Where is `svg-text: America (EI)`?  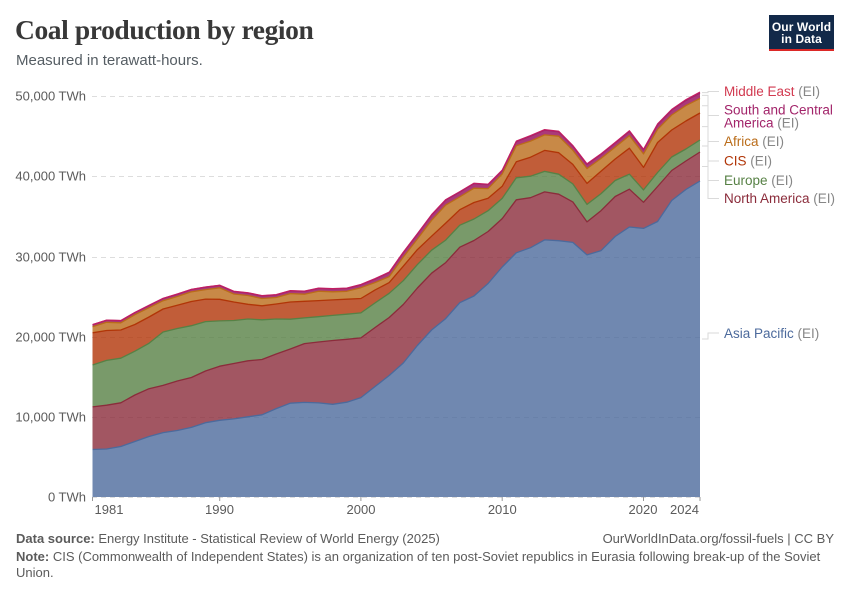
svg-text: America (EI) is located at coordinates (761, 123).